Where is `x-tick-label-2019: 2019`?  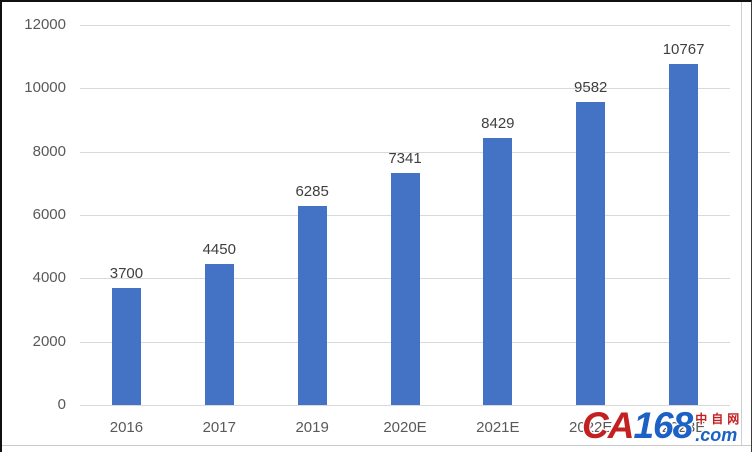
x-tick-label-2019: 2019 is located at coordinates (312, 427).